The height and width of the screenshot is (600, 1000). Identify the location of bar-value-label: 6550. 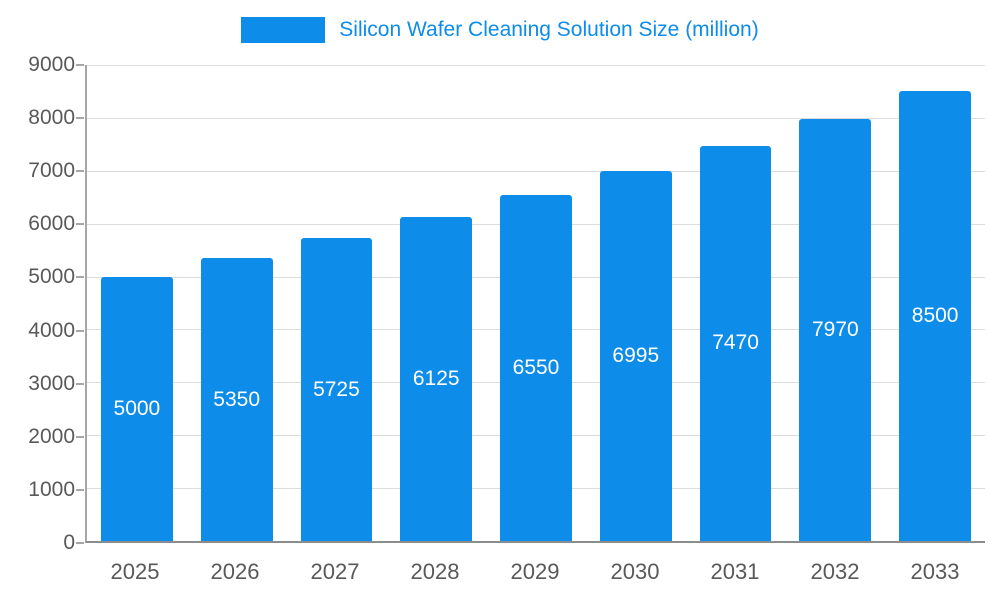
(536, 367).